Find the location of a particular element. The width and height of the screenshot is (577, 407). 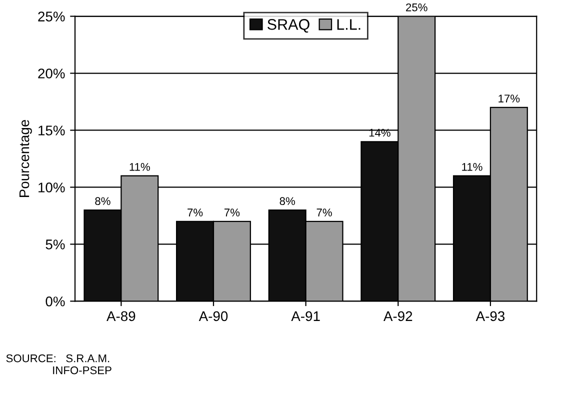

legend-label: SRAQ is located at coordinates (289, 26).